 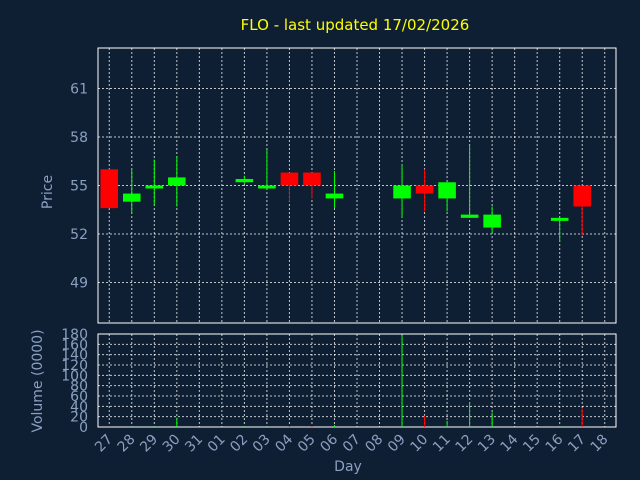 What do you see at coordinates (79, 89) in the screenshot?
I see `price-tick-label: 61` at bounding box center [79, 89].